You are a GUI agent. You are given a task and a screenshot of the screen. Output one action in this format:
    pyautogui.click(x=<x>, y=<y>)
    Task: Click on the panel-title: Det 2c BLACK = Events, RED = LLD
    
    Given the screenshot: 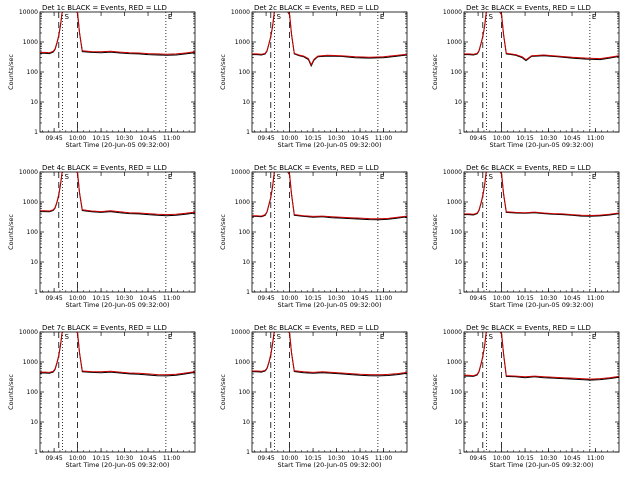 What is the action you would take?
    pyautogui.click(x=316, y=8)
    